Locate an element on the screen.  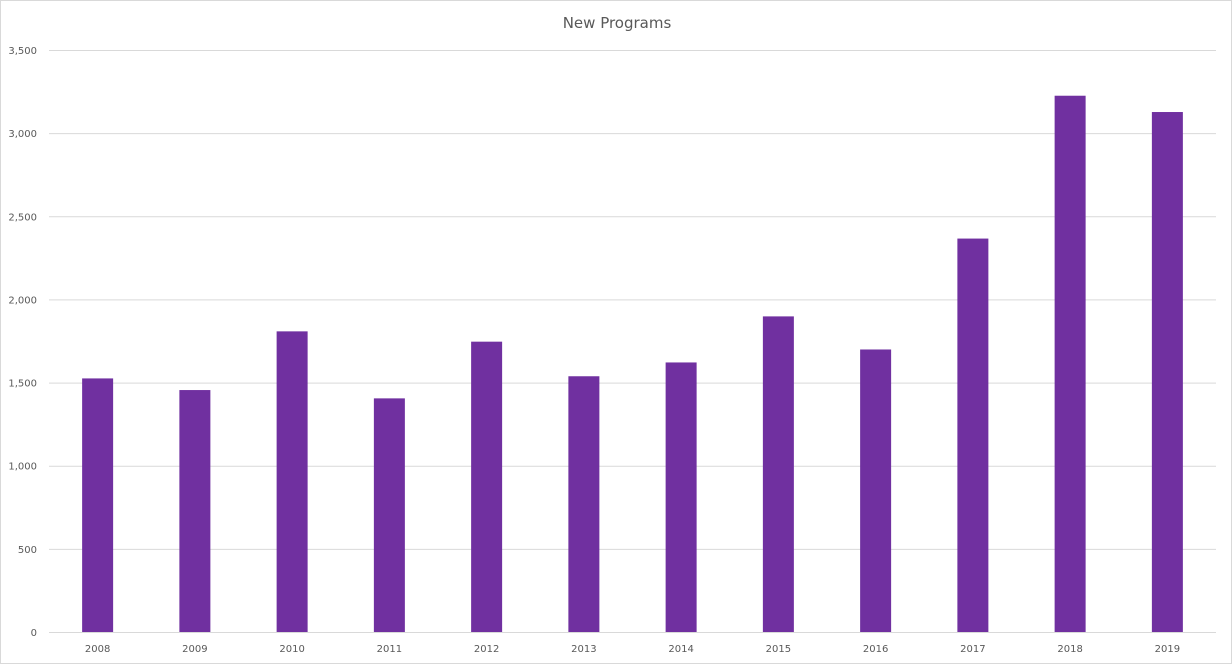
x-tick-label: 2013 is located at coordinates (583, 649).